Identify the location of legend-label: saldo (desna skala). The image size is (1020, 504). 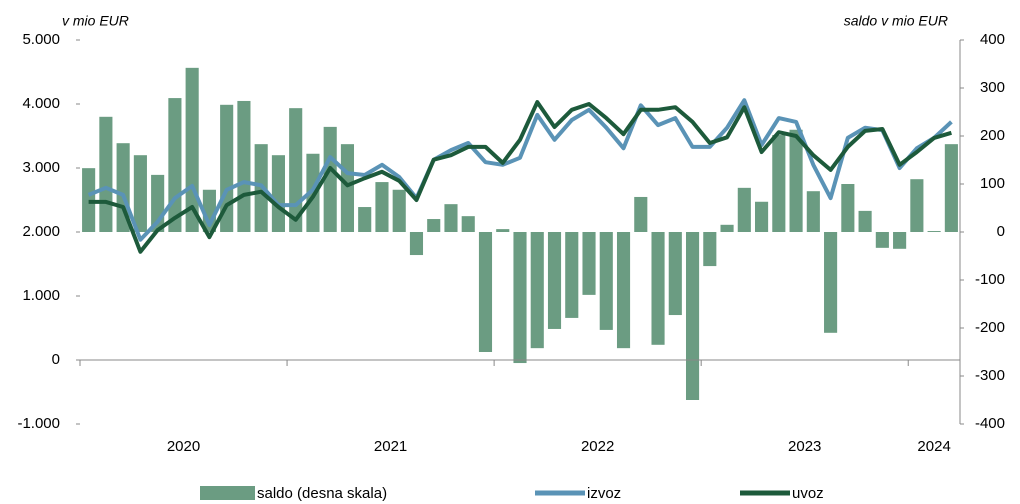
(322, 493).